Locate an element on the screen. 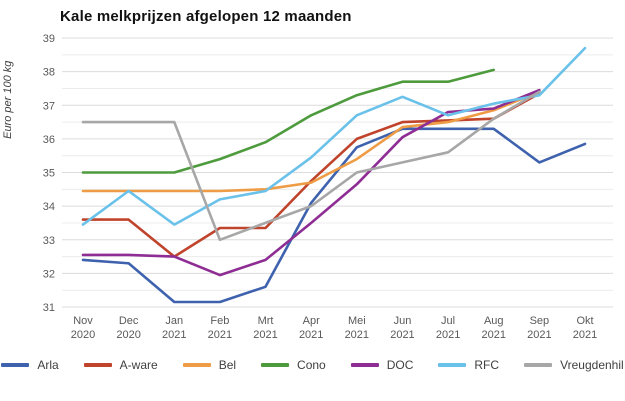 The image size is (625, 401). legend-label: Cono is located at coordinates (311, 365).